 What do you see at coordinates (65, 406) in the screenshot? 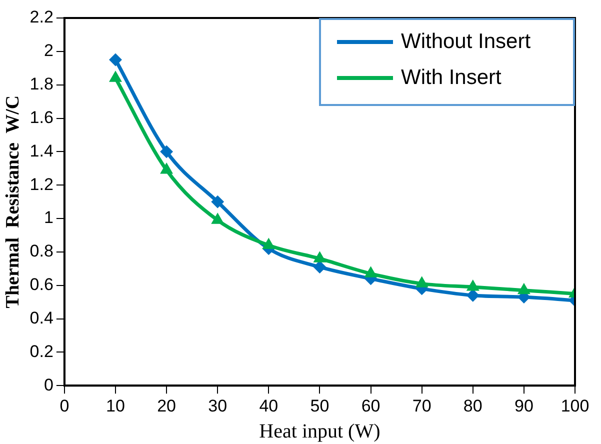
I see `x-tick-label: 0` at bounding box center [65, 406].